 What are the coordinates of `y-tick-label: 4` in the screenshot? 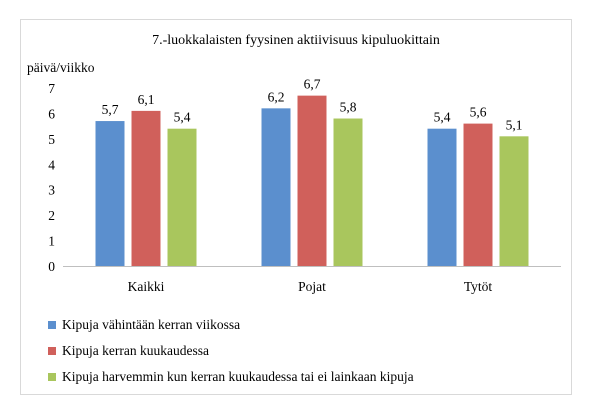 It's located at (51, 164).